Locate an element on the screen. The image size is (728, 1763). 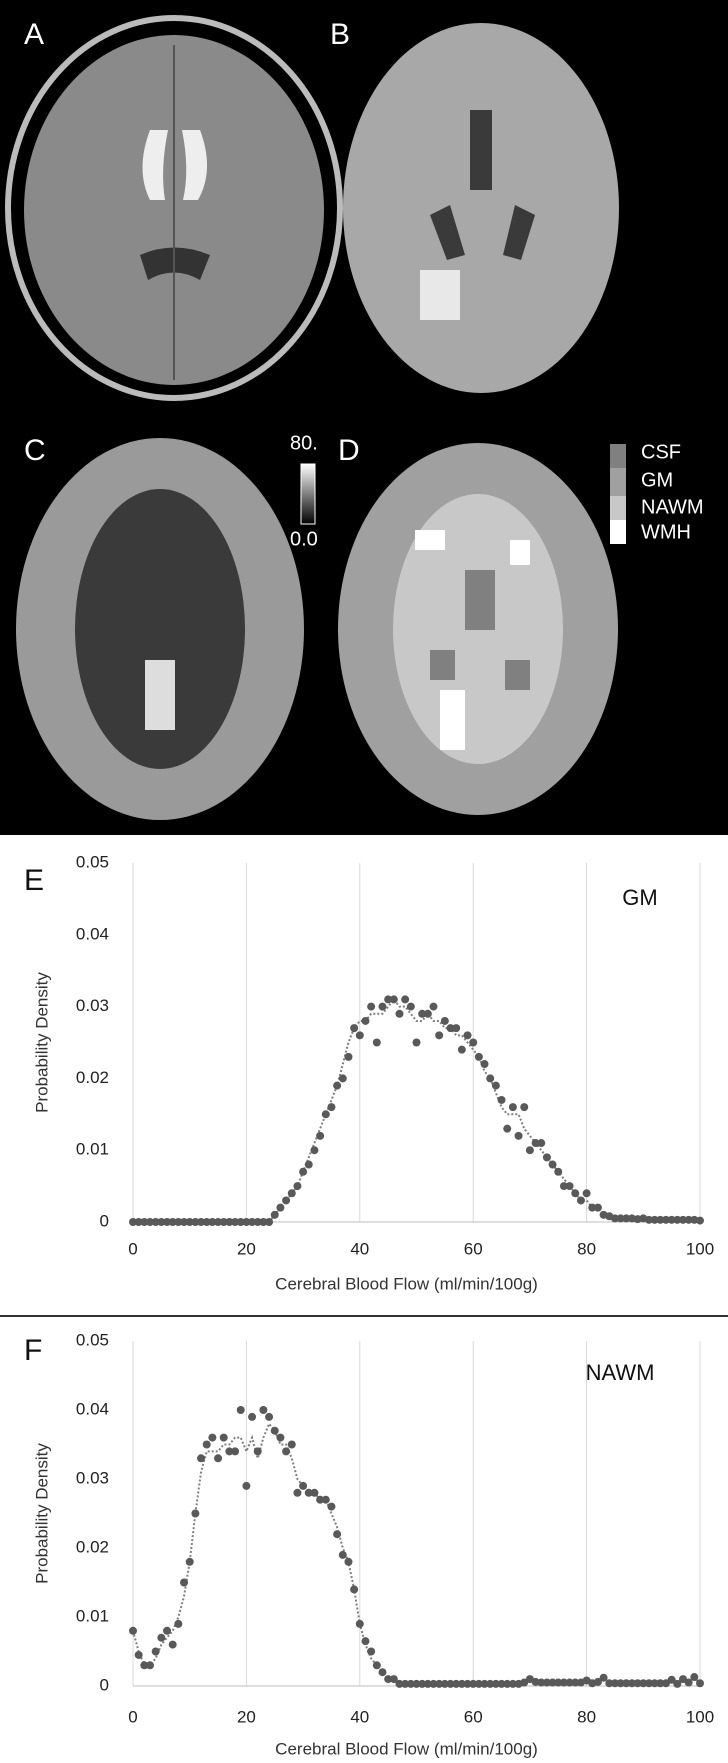
legend-label: WMH is located at coordinates (666, 532).